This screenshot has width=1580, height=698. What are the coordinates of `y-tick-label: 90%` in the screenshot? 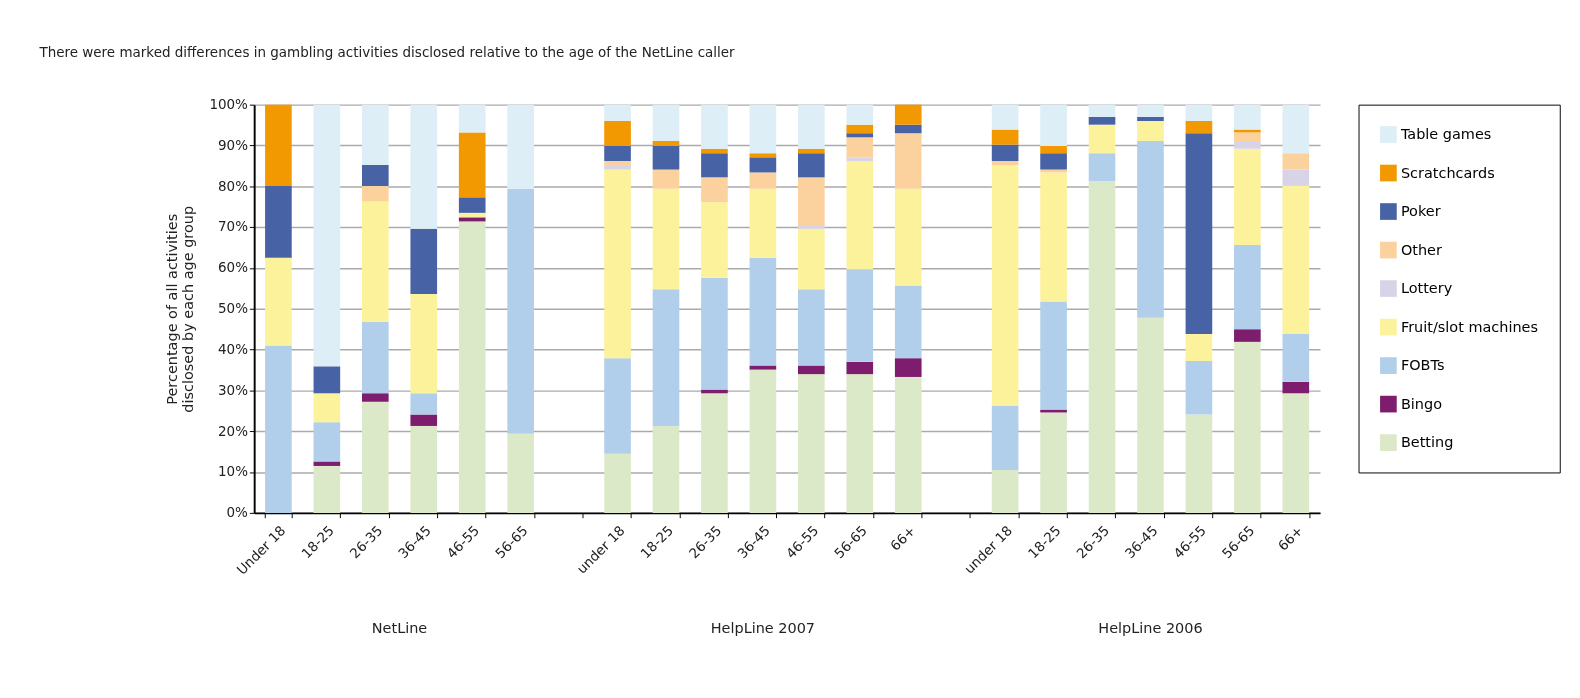 It's located at (233, 144).